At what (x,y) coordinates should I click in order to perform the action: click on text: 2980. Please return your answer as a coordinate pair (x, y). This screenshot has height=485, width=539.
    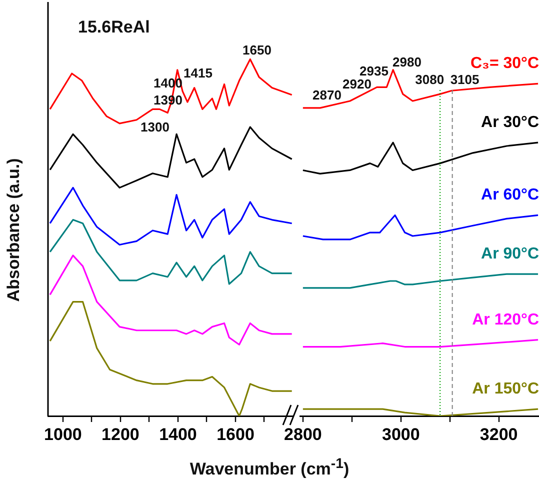
    Looking at the image, I should click on (407, 62).